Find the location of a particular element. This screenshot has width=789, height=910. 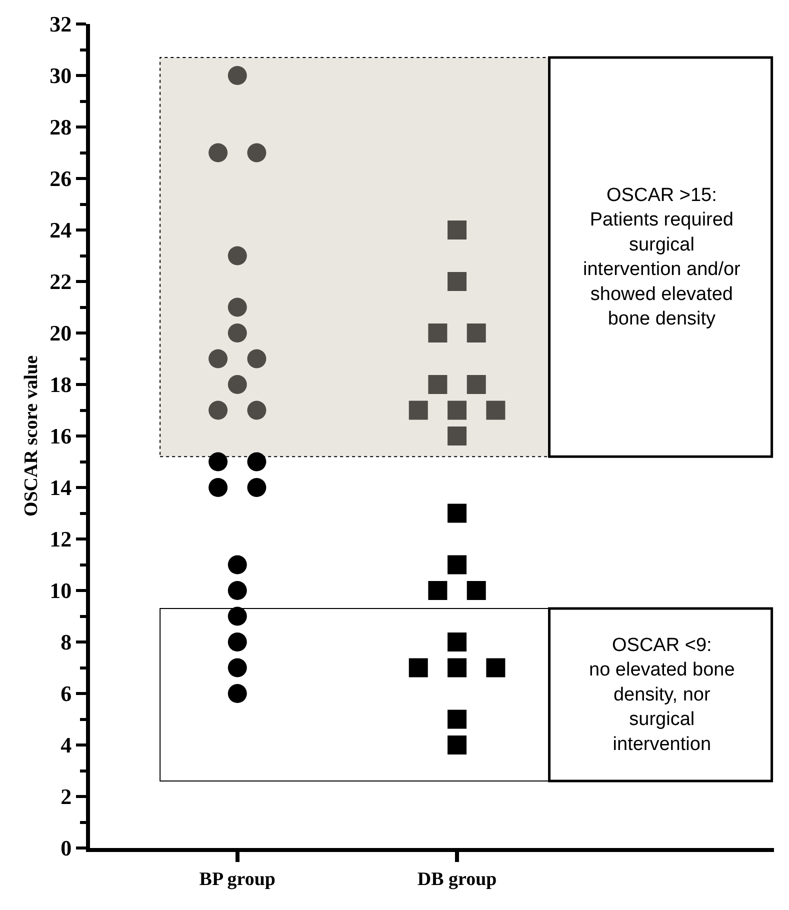

x-tick-label: BP group is located at coordinates (237, 879).